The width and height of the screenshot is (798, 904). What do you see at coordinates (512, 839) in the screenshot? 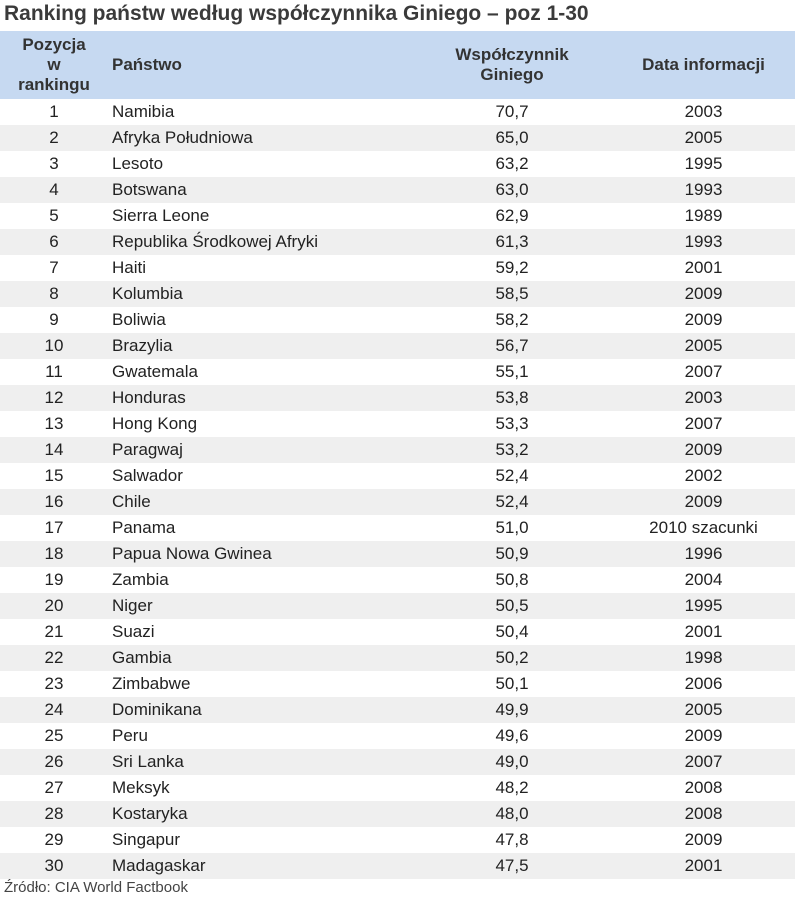
I see `table-cell: 47,8` at bounding box center [512, 839].